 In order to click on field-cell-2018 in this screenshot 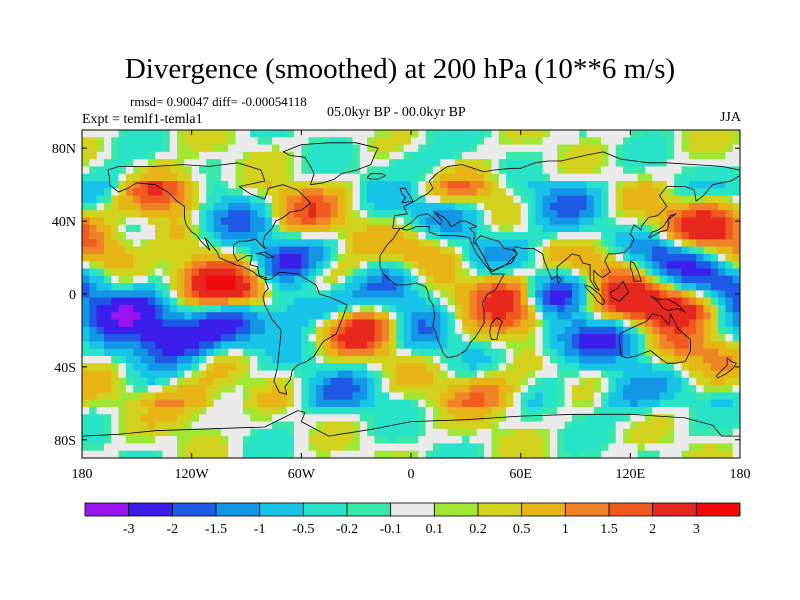, I will do `click(363, 294)`.